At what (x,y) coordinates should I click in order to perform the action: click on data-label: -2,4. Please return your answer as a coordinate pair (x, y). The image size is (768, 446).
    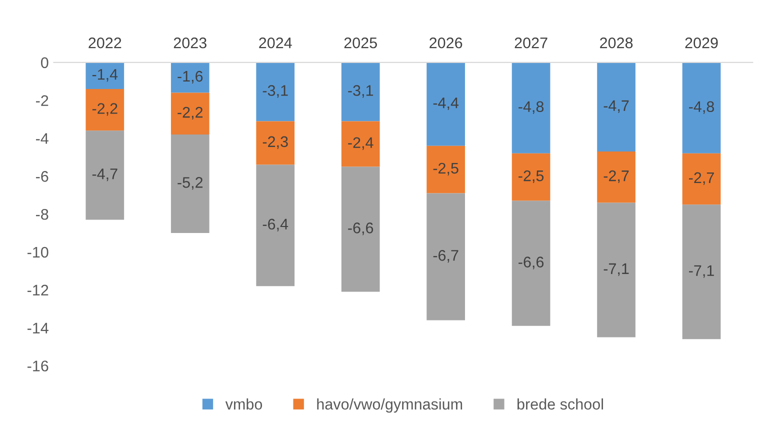
    Looking at the image, I should click on (361, 143).